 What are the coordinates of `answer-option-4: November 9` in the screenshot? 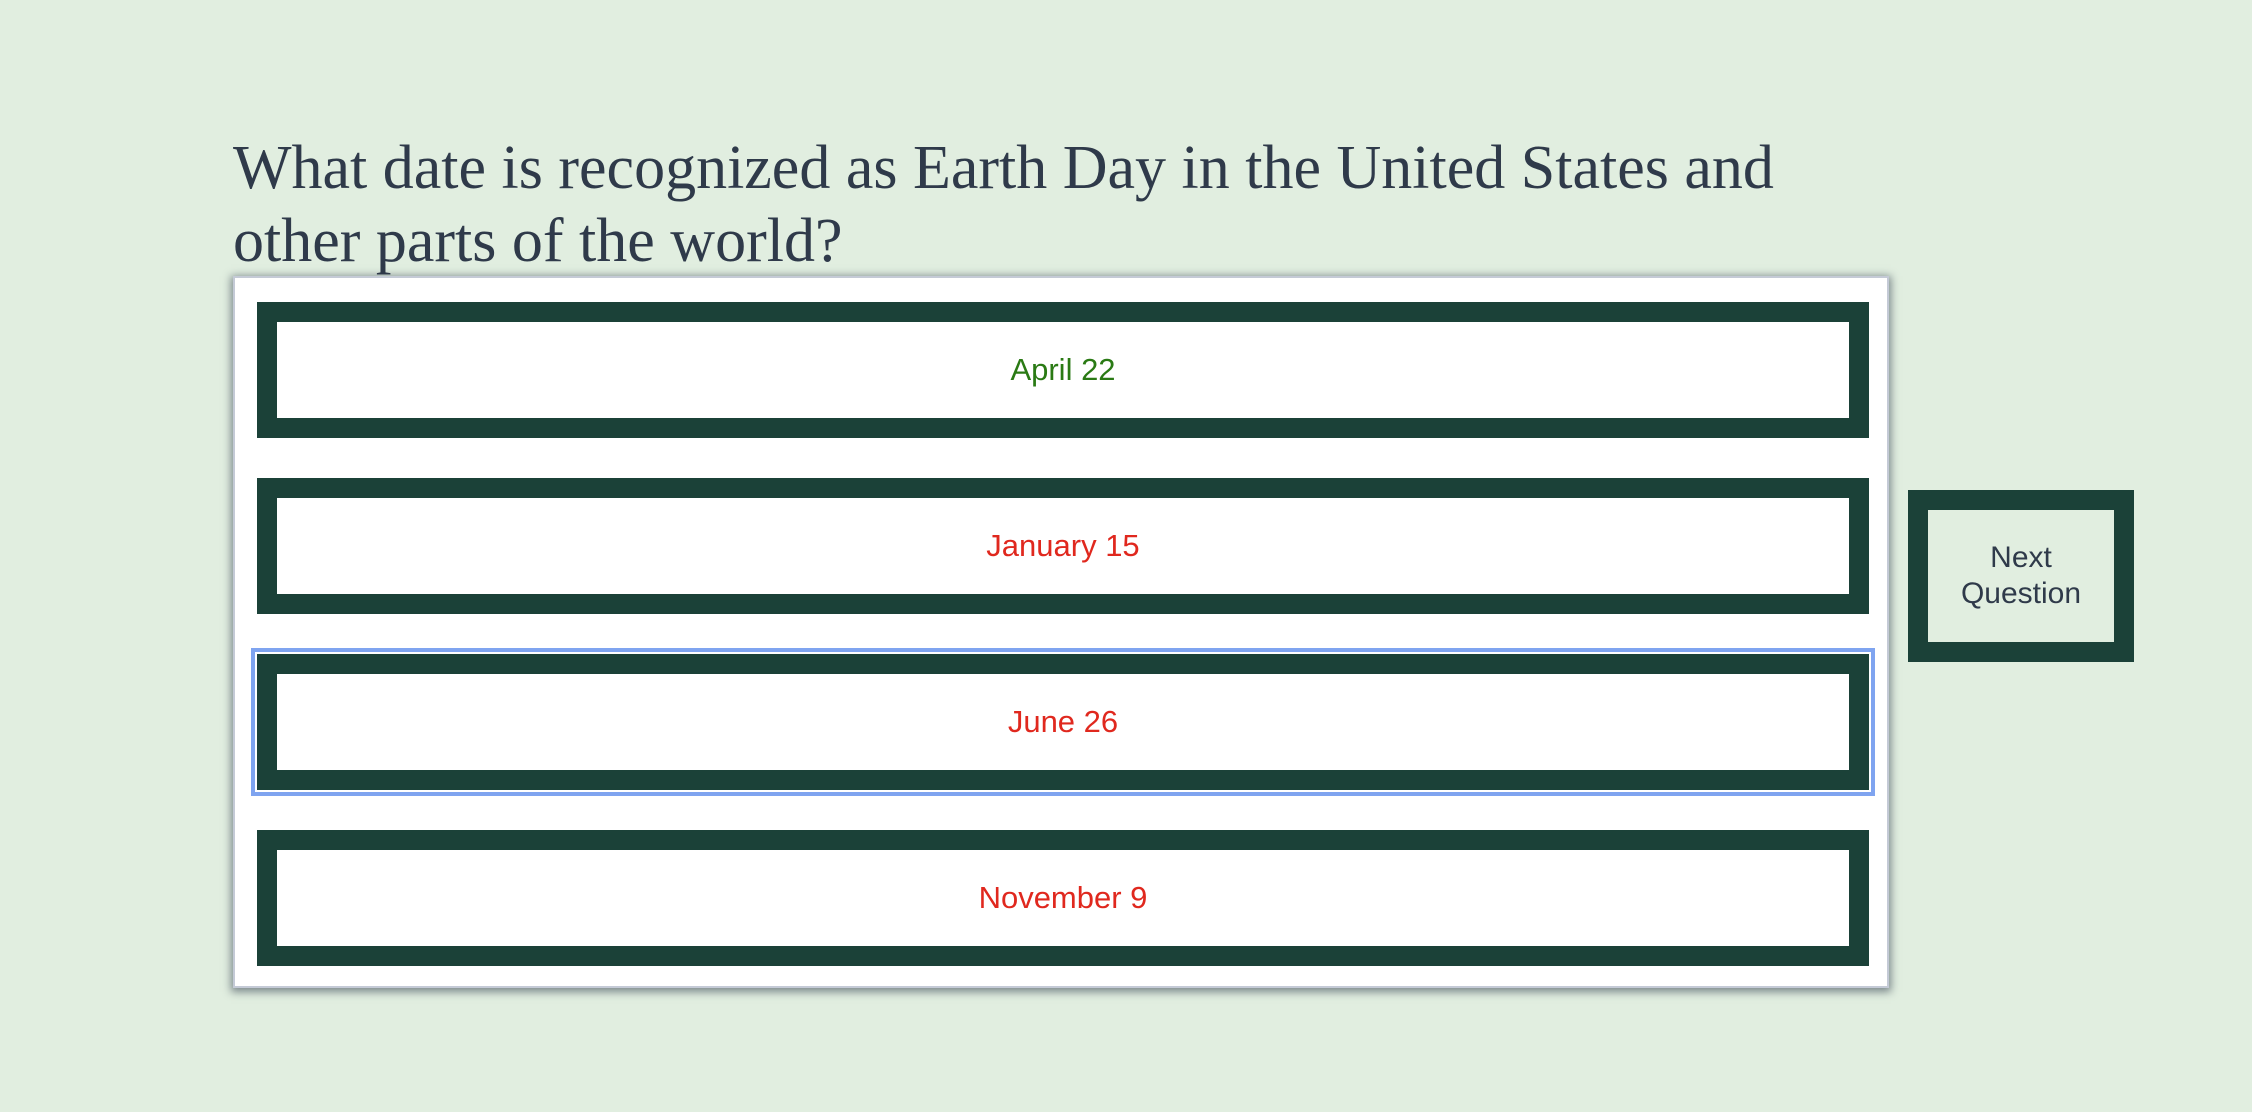 It's located at (1063, 898).